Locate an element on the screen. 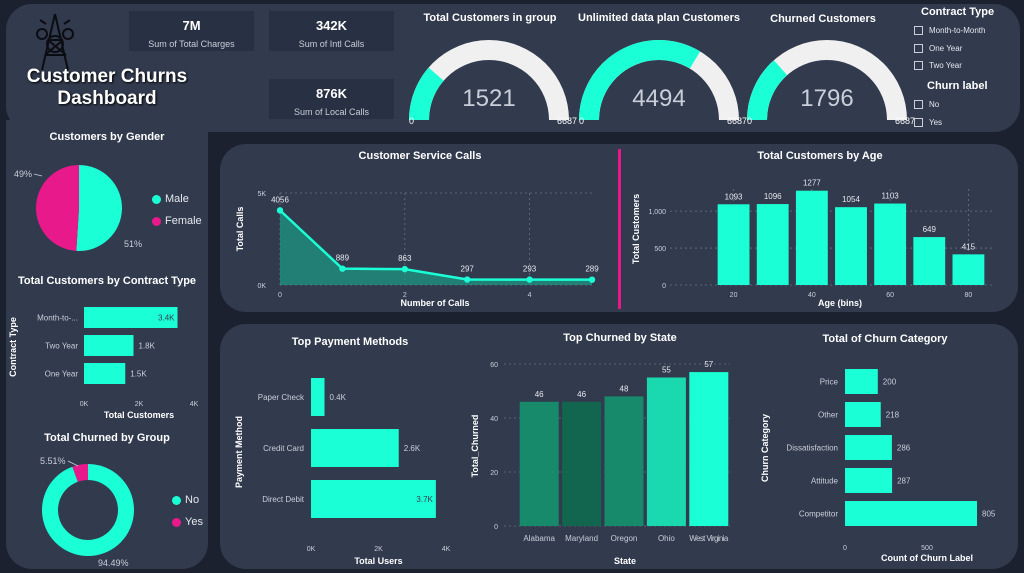 Image resolution: width=1024 pixels, height=573 pixels. data-label: 48 is located at coordinates (624, 388).